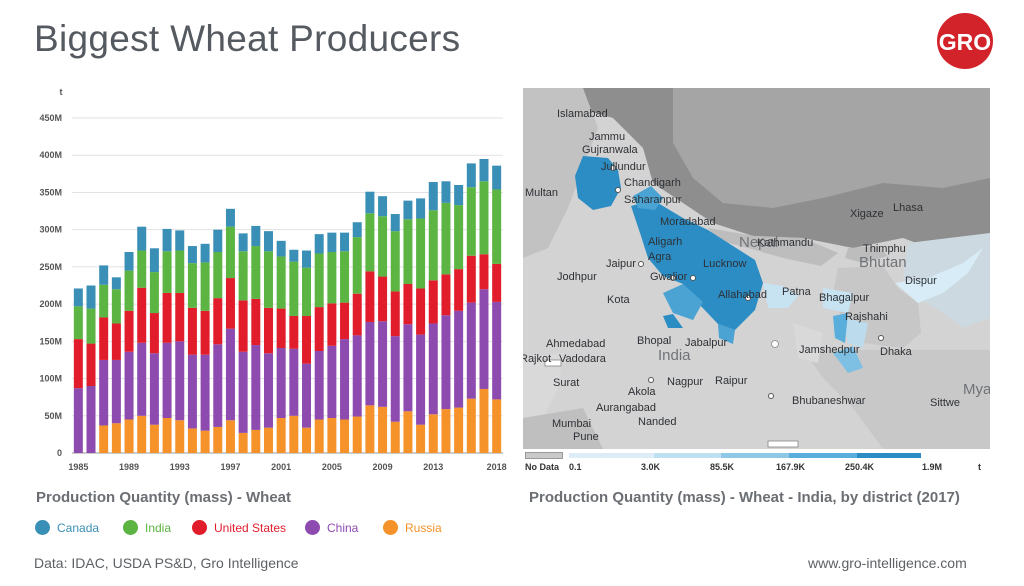 Image resolution: width=1024 pixels, height=586 pixels. I want to click on bar-segment-canada-2014, so click(446, 192).